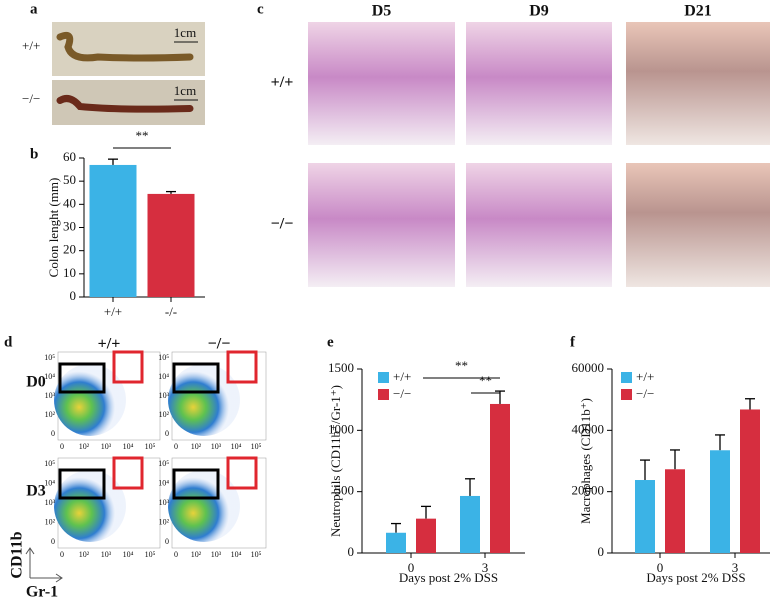 Image resolution: width=774 pixels, height=603 pixels. Describe the element at coordinates (69, 272) in the screenshot. I see `y-tick-label: 10` at that location.